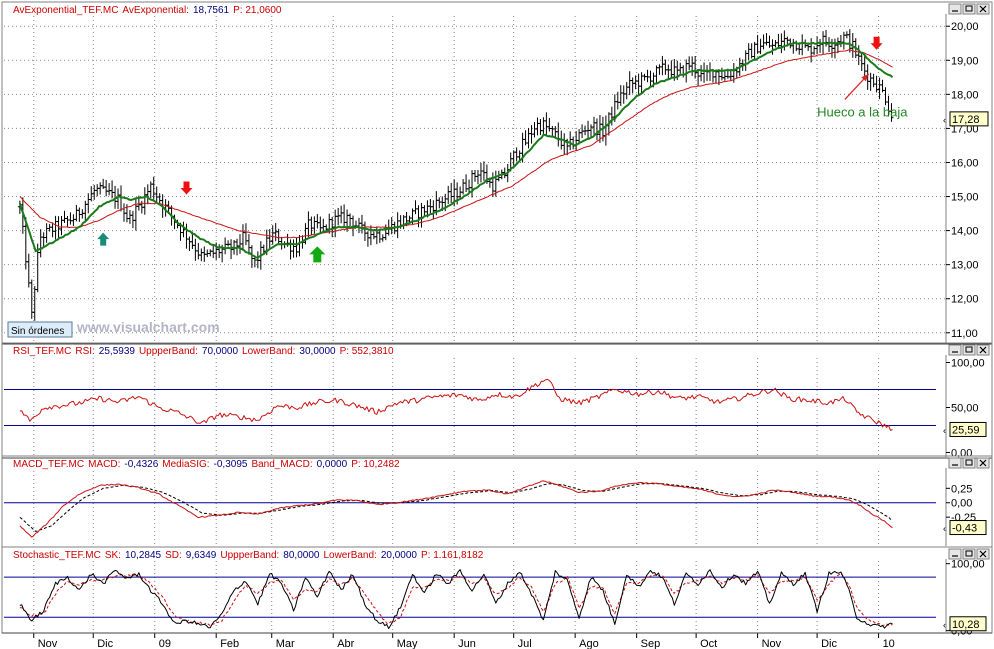 This screenshot has width=994, height=649. I want to click on header-name: AvExponential_TEF.MC, so click(65, 10).